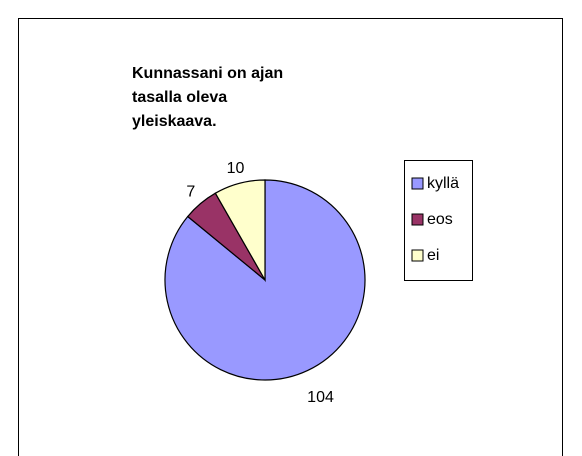  I want to click on pie-slice, so click(240, 231).